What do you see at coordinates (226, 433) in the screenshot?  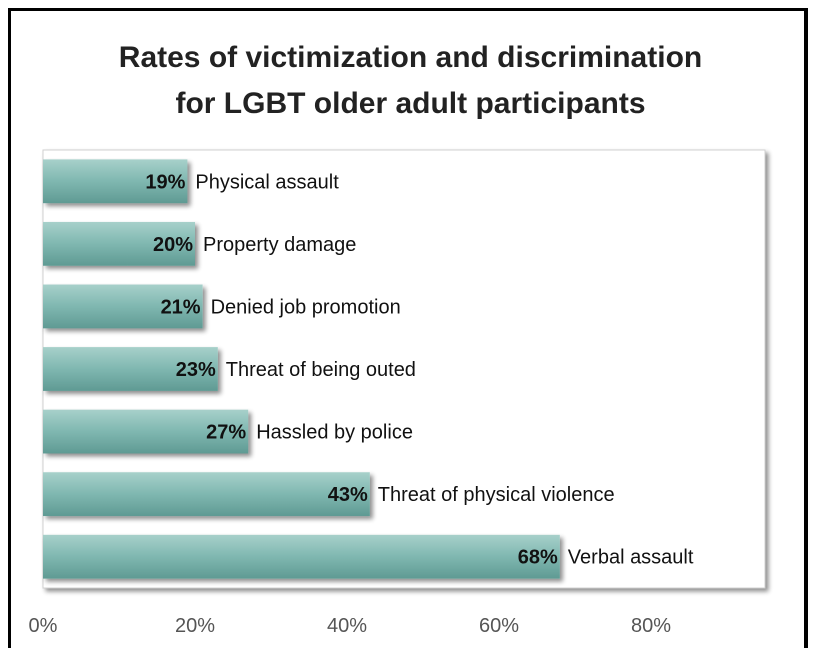 I see `data-label: 27%` at bounding box center [226, 433].